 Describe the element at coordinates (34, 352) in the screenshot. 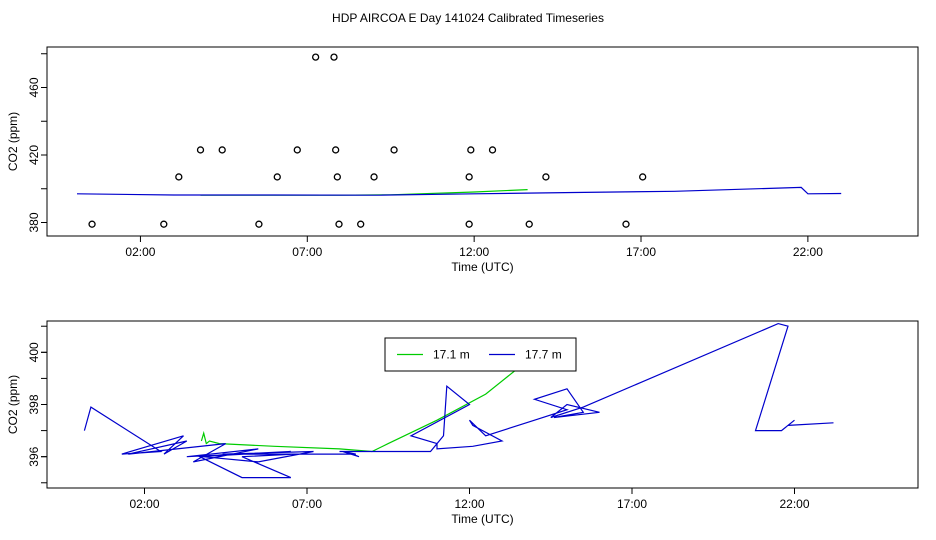

I see `y-tick-label: 400` at that location.